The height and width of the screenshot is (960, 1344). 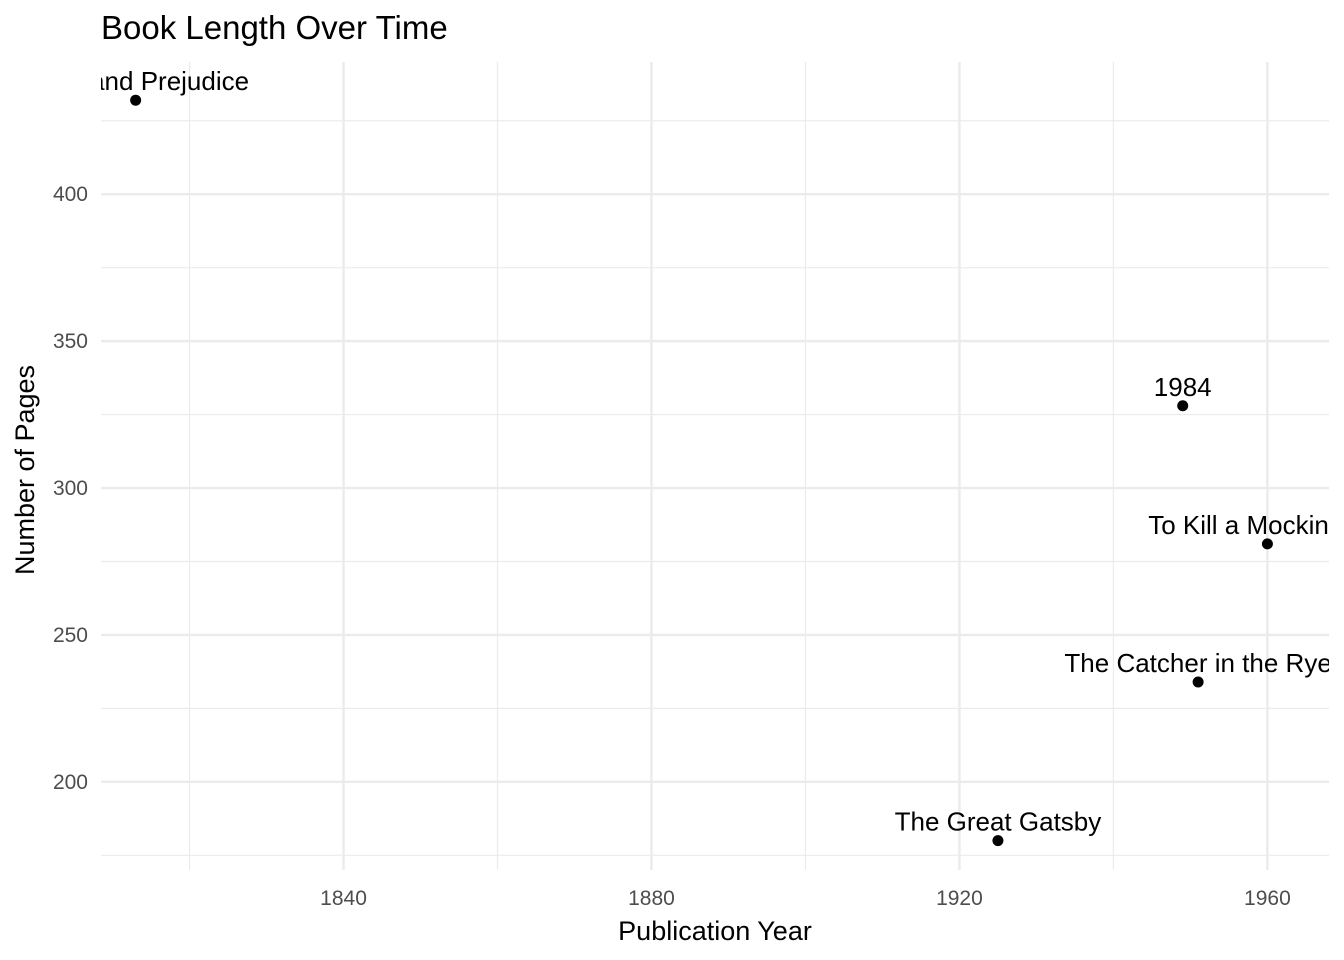 I want to click on y-tick-label: 300, so click(x=70, y=488).